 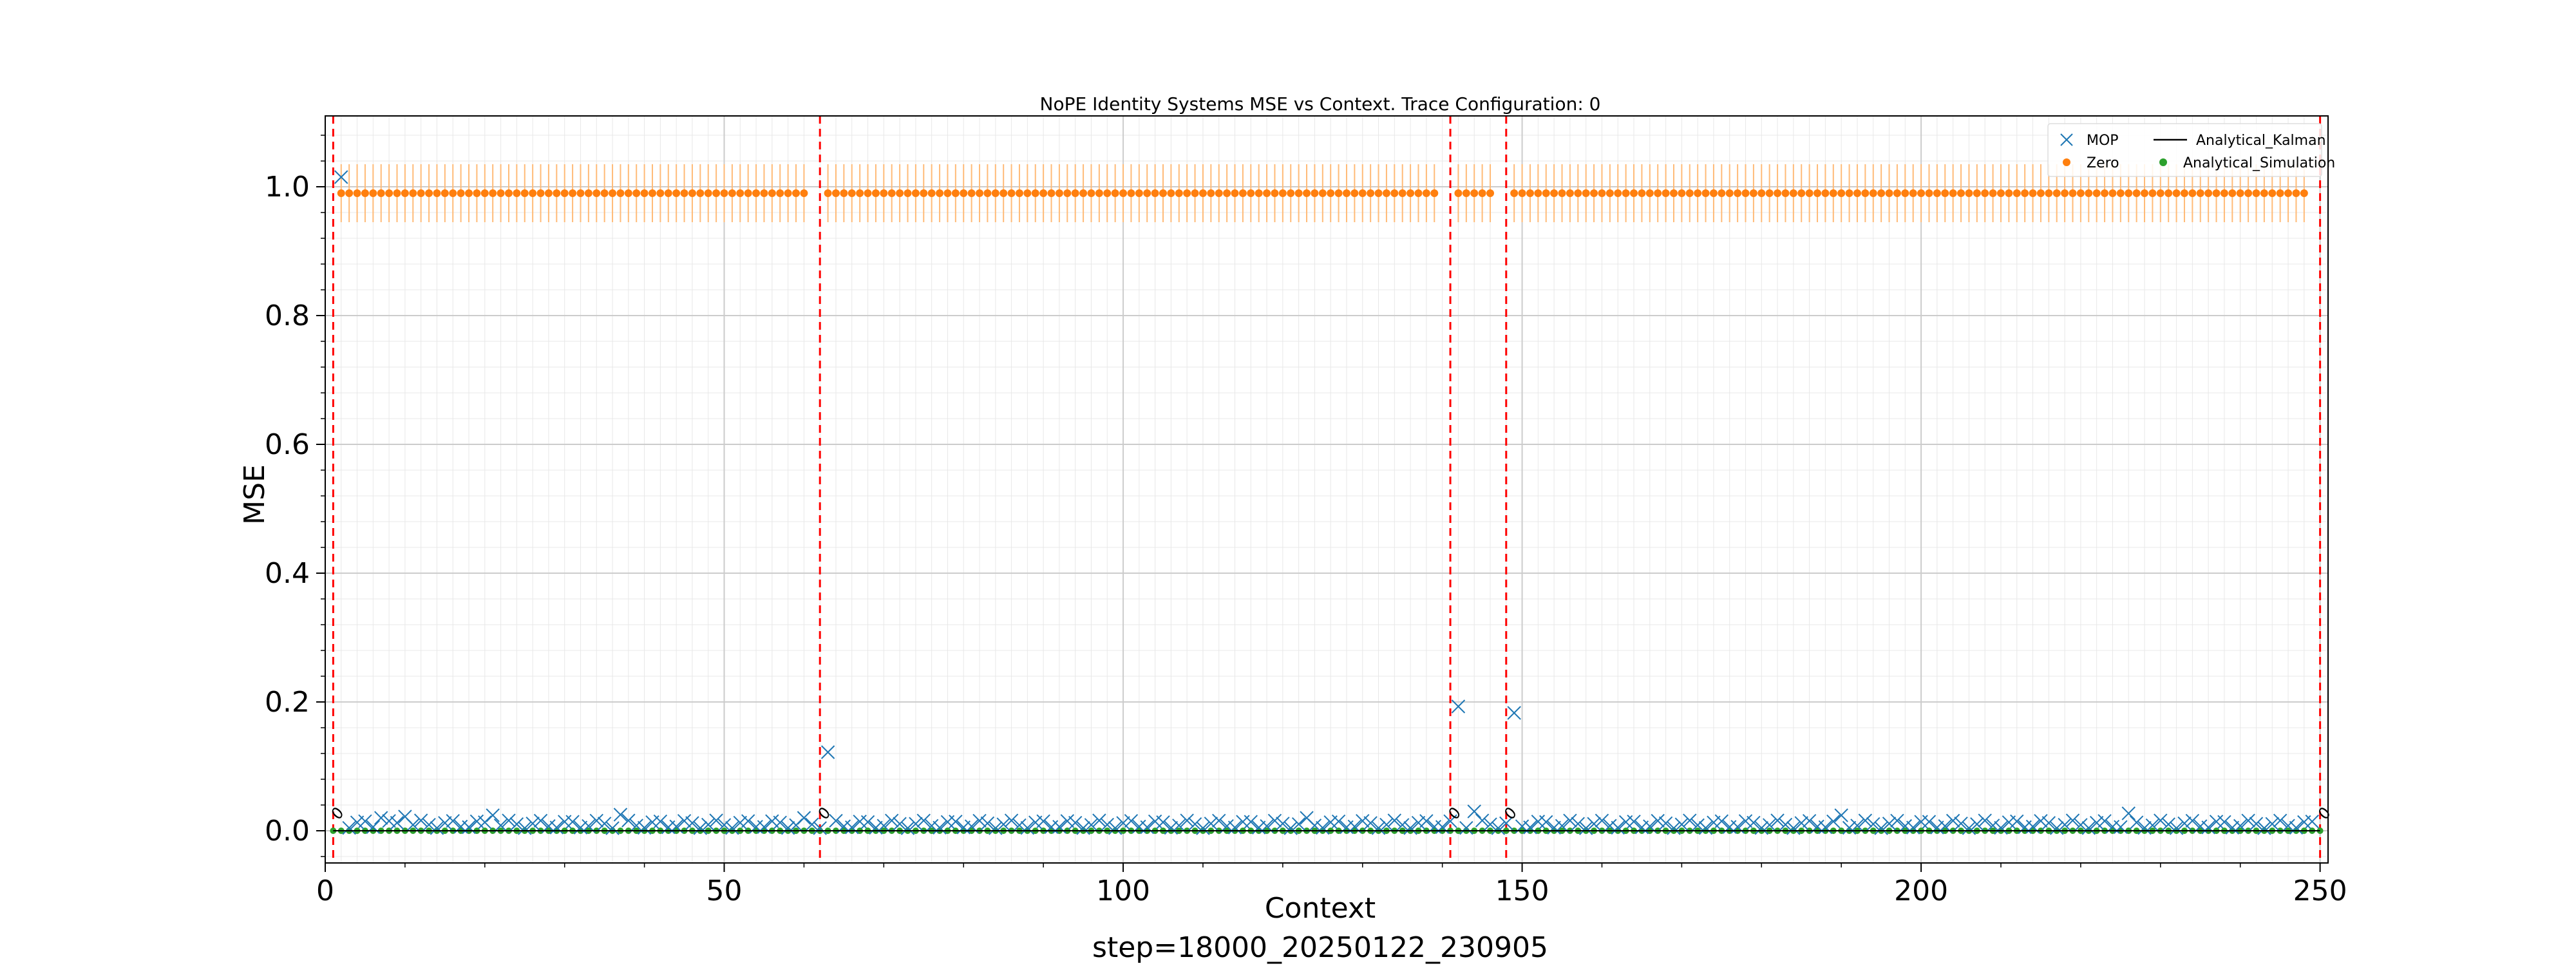 What do you see at coordinates (1123, 891) in the screenshot?
I see `x-tick-label: 100` at bounding box center [1123, 891].